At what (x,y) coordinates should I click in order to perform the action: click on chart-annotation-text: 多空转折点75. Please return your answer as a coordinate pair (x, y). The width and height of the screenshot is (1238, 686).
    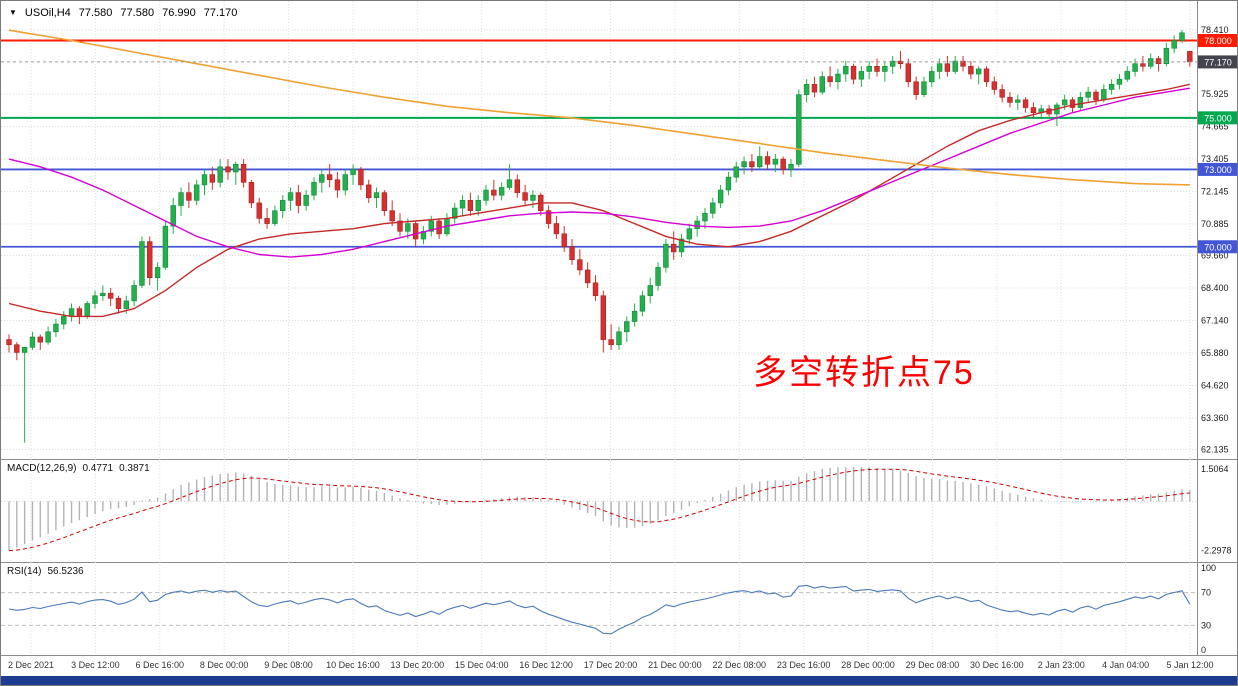
    Looking at the image, I should click on (864, 373).